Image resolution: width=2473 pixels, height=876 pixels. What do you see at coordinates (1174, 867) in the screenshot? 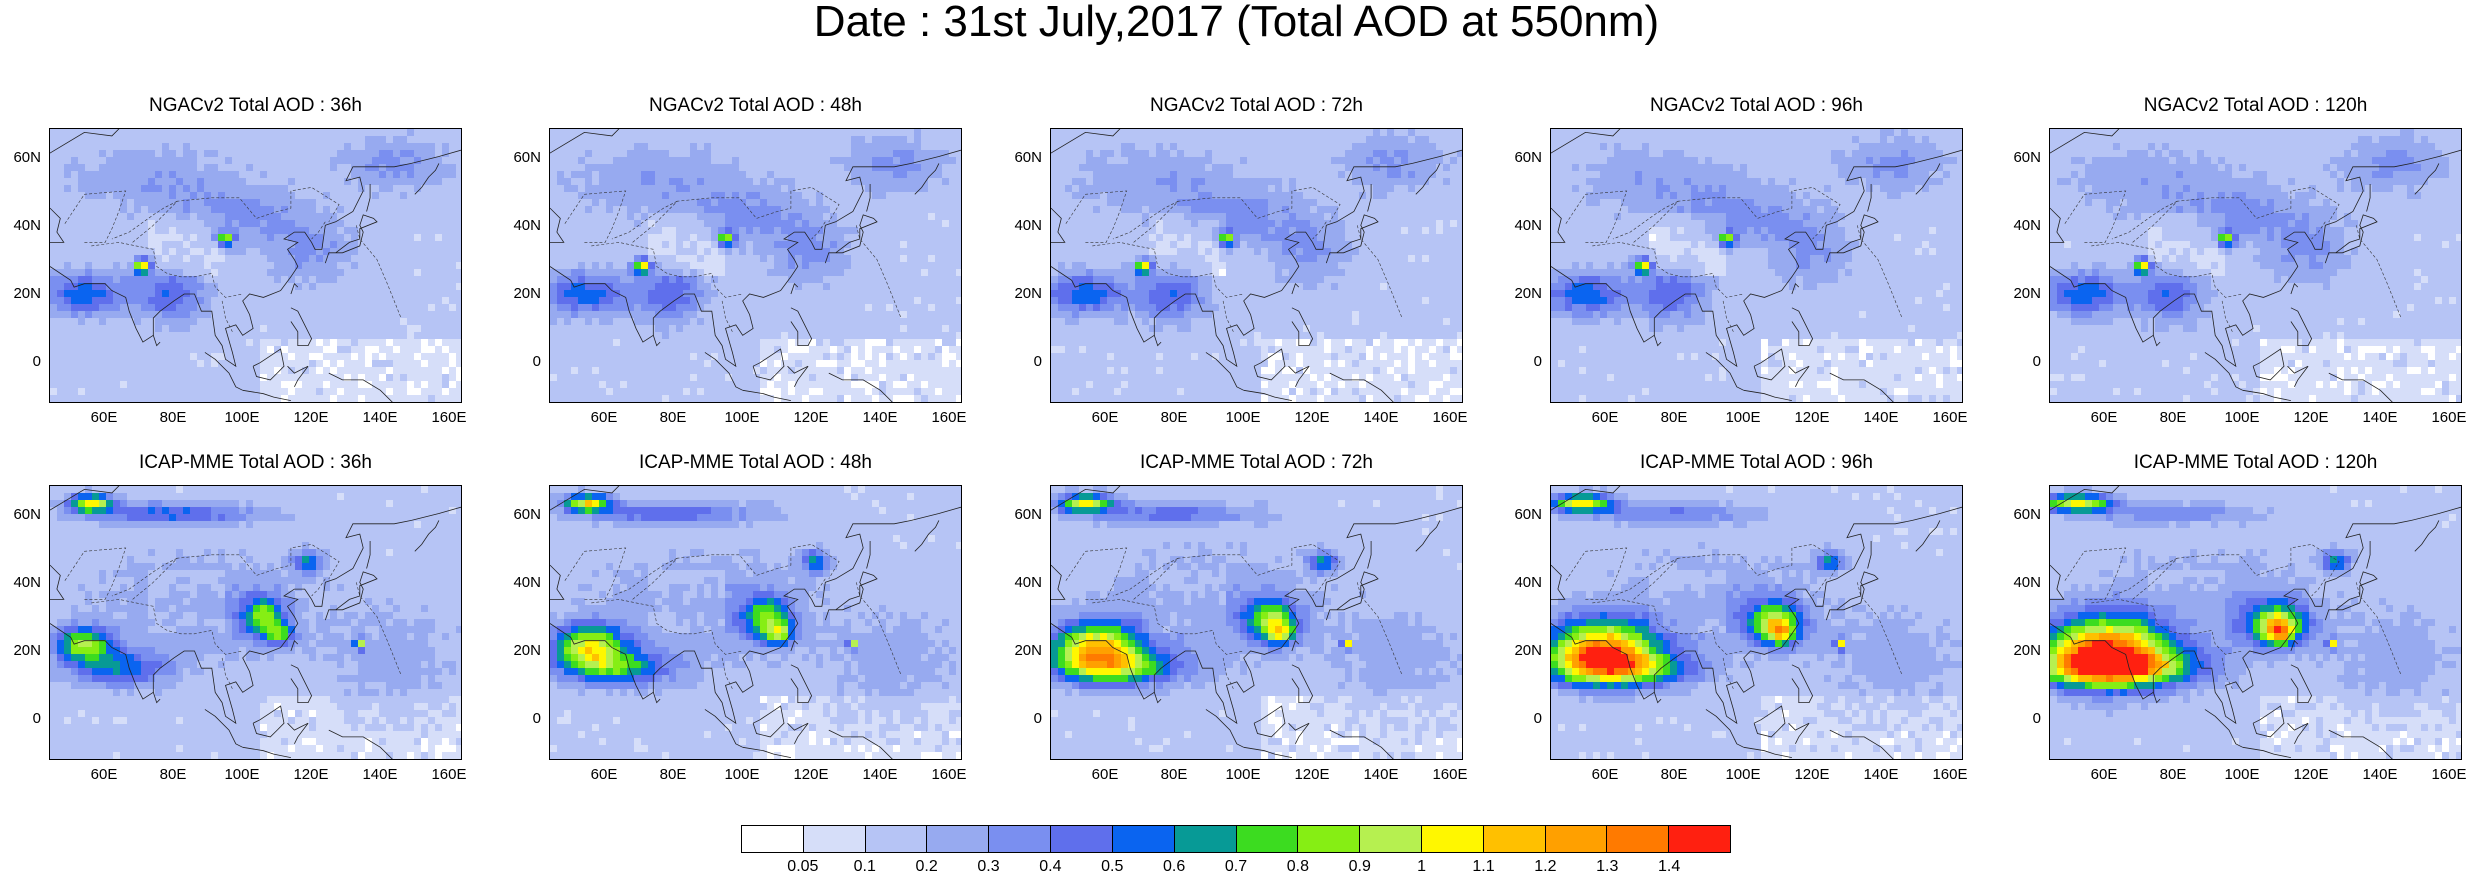
I see `colorbar-label: 0.6` at bounding box center [1174, 867].